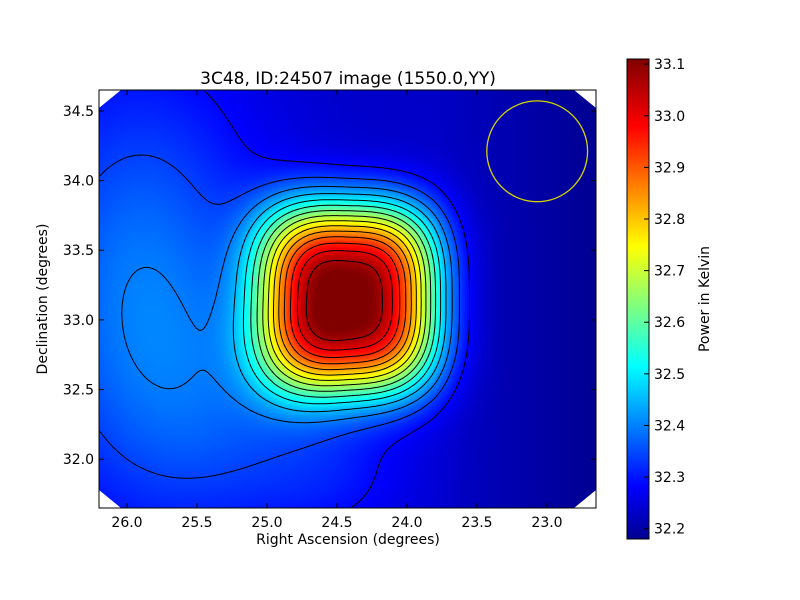  Describe the element at coordinates (669, 65) in the screenshot. I see `colorbar-tick-label: 33.1` at that location.